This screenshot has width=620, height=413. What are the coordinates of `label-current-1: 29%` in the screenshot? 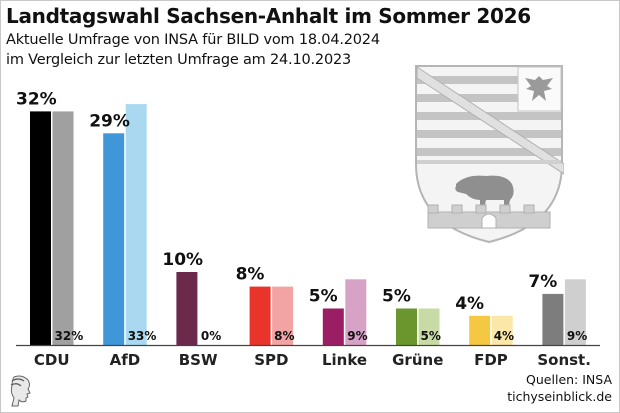 It's located at (109, 121).